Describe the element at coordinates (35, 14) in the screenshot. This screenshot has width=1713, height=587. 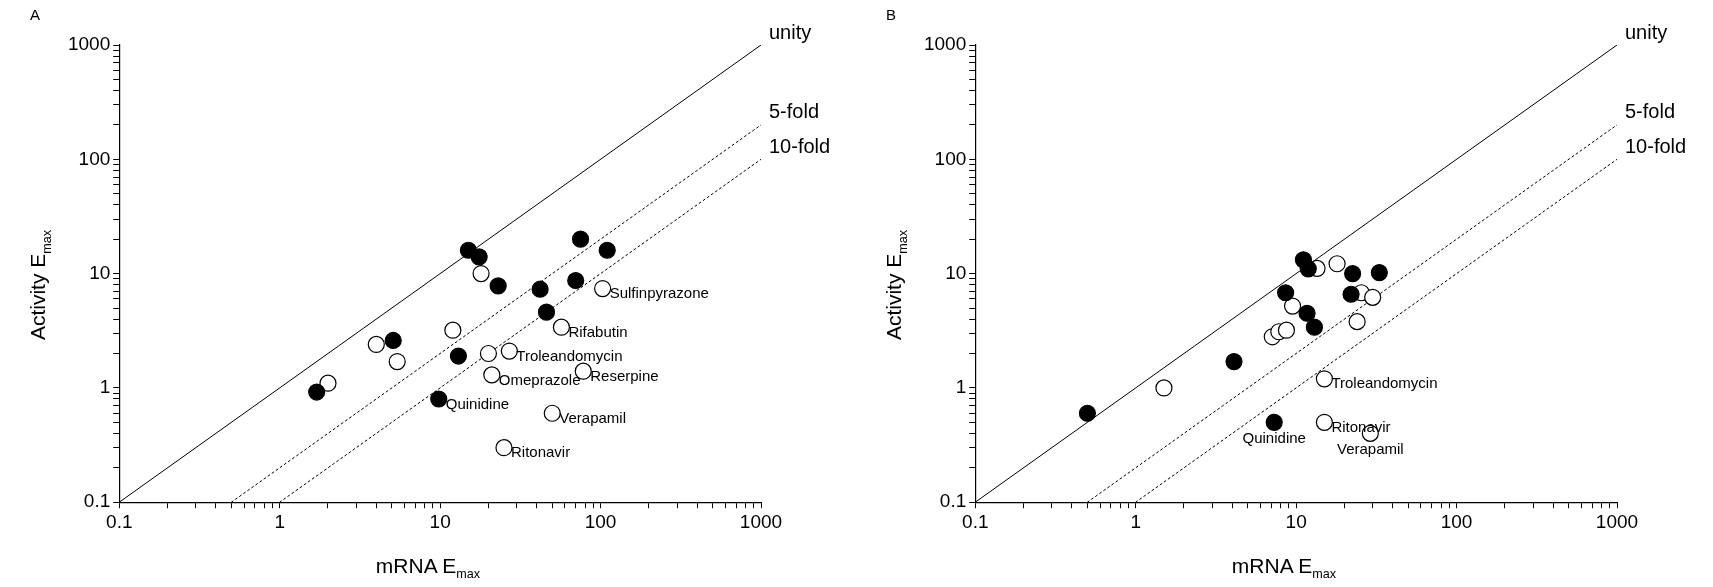
I see `chart-title: A` at that location.